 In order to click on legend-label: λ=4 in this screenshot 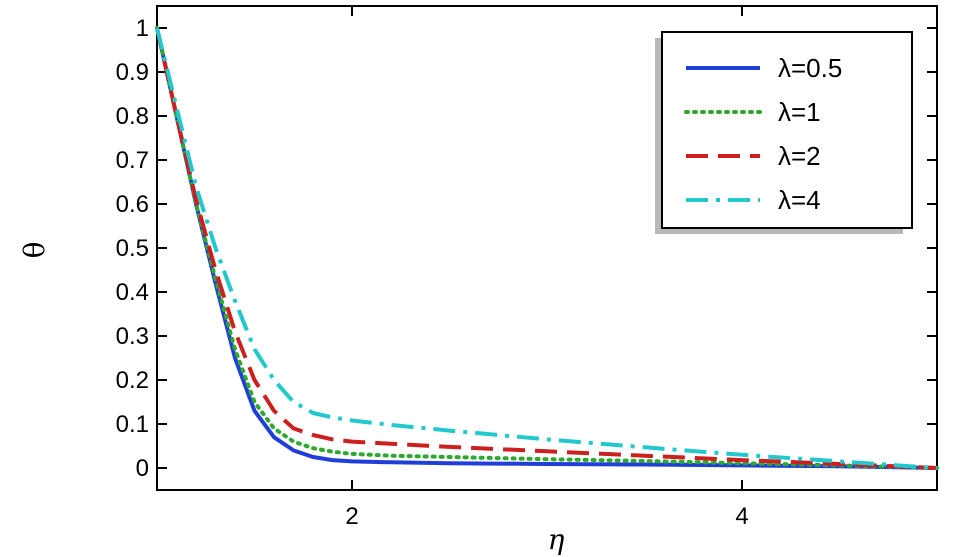, I will do `click(799, 200)`.